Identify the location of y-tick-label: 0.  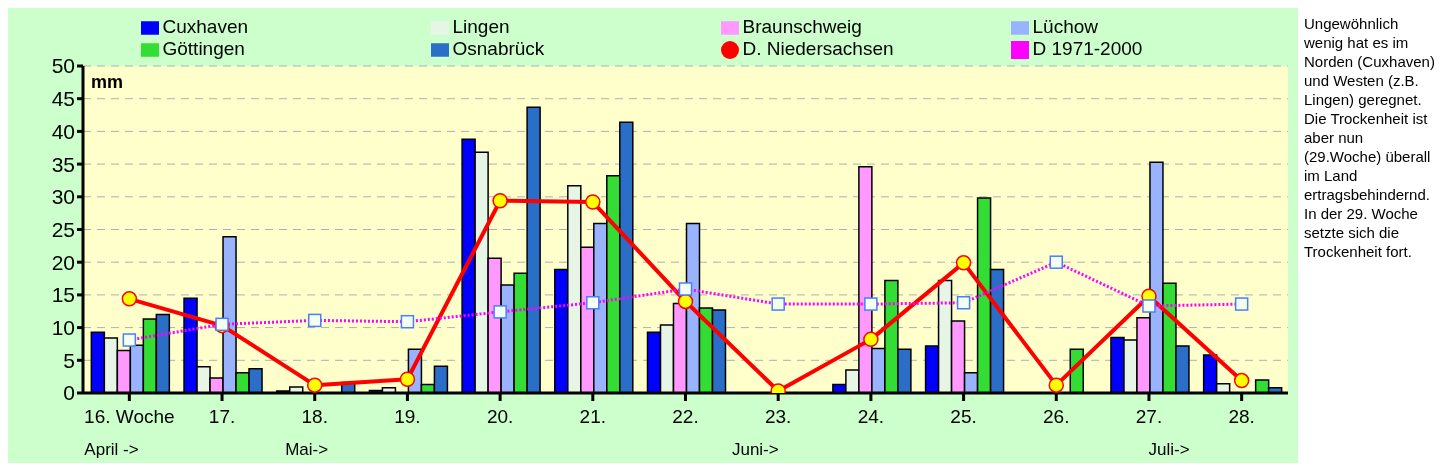
(69, 393).